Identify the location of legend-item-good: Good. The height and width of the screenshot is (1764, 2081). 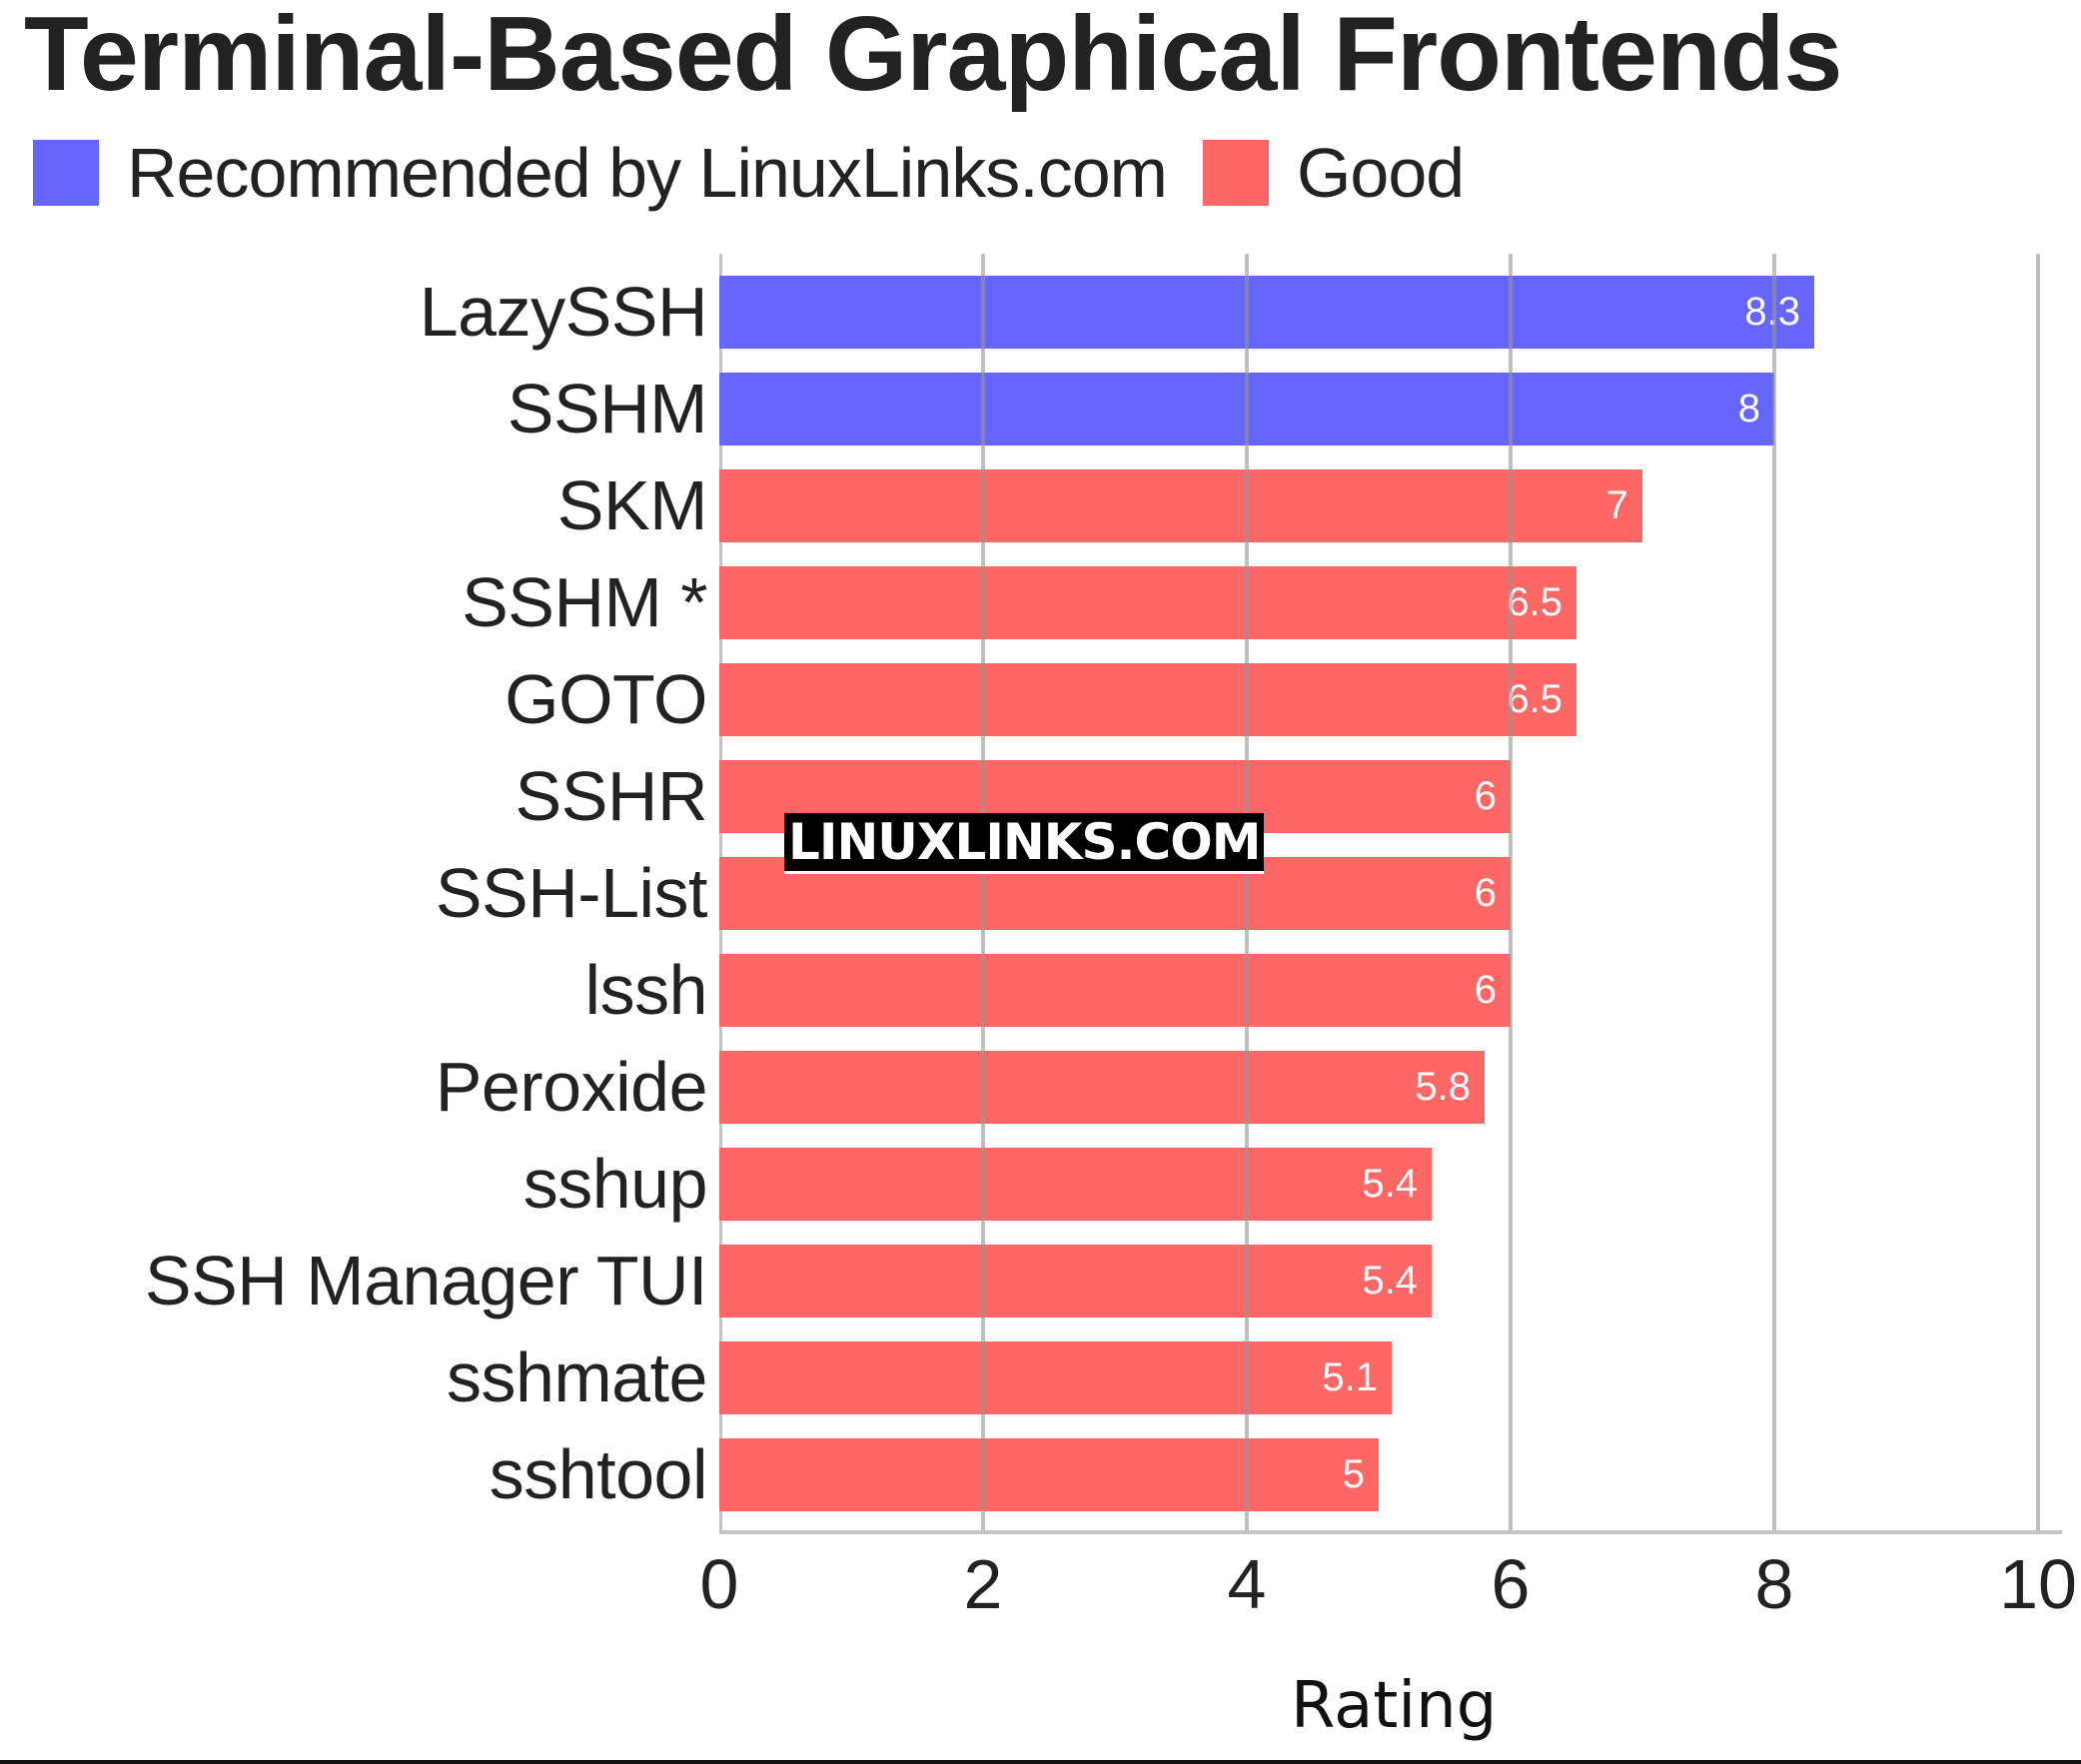
(1333, 173).